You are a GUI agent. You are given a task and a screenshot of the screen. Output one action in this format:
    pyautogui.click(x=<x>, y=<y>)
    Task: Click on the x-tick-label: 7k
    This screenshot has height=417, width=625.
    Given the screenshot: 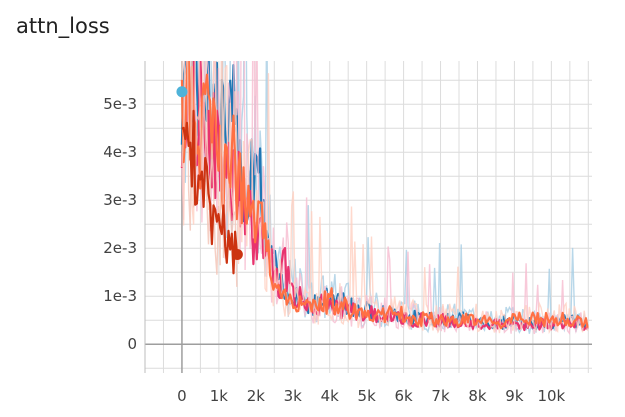 What is the action you would take?
    pyautogui.click(x=440, y=396)
    